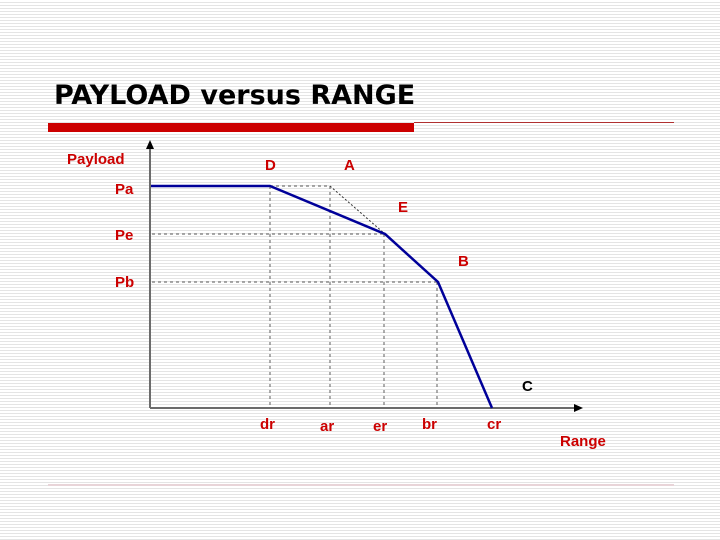 The width and height of the screenshot is (720, 540). What do you see at coordinates (527, 386) in the screenshot?
I see `point-label-c: C` at bounding box center [527, 386].